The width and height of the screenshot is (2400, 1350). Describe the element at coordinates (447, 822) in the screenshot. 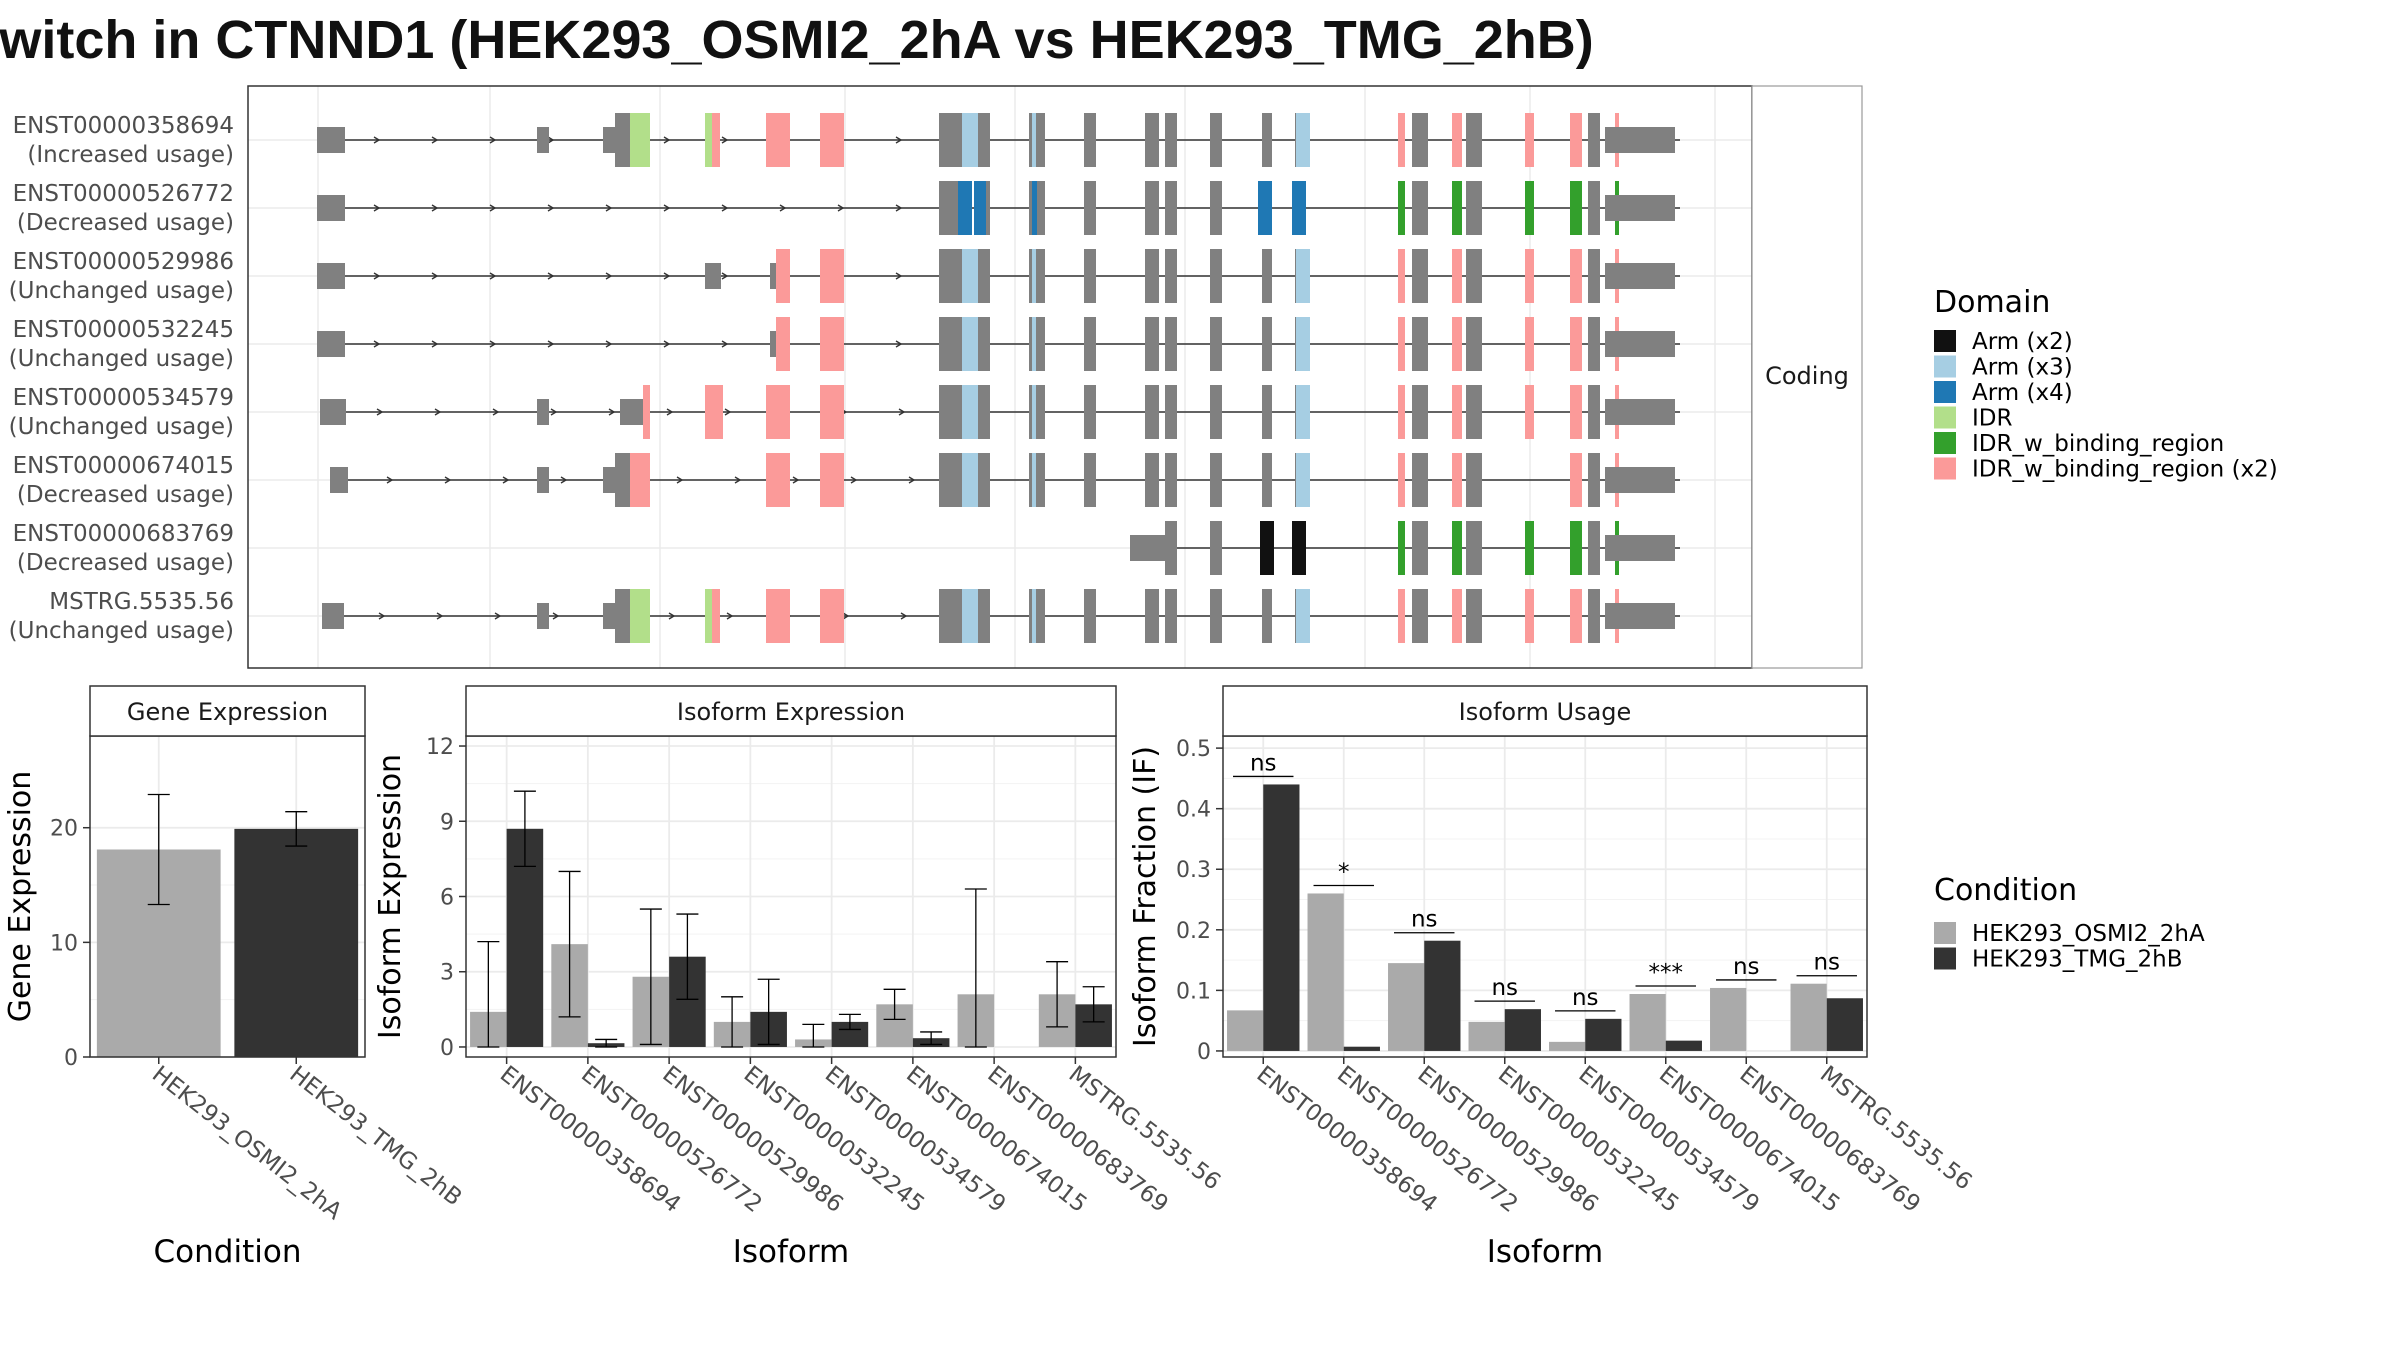

I see `y-tick-label: 9` at that location.